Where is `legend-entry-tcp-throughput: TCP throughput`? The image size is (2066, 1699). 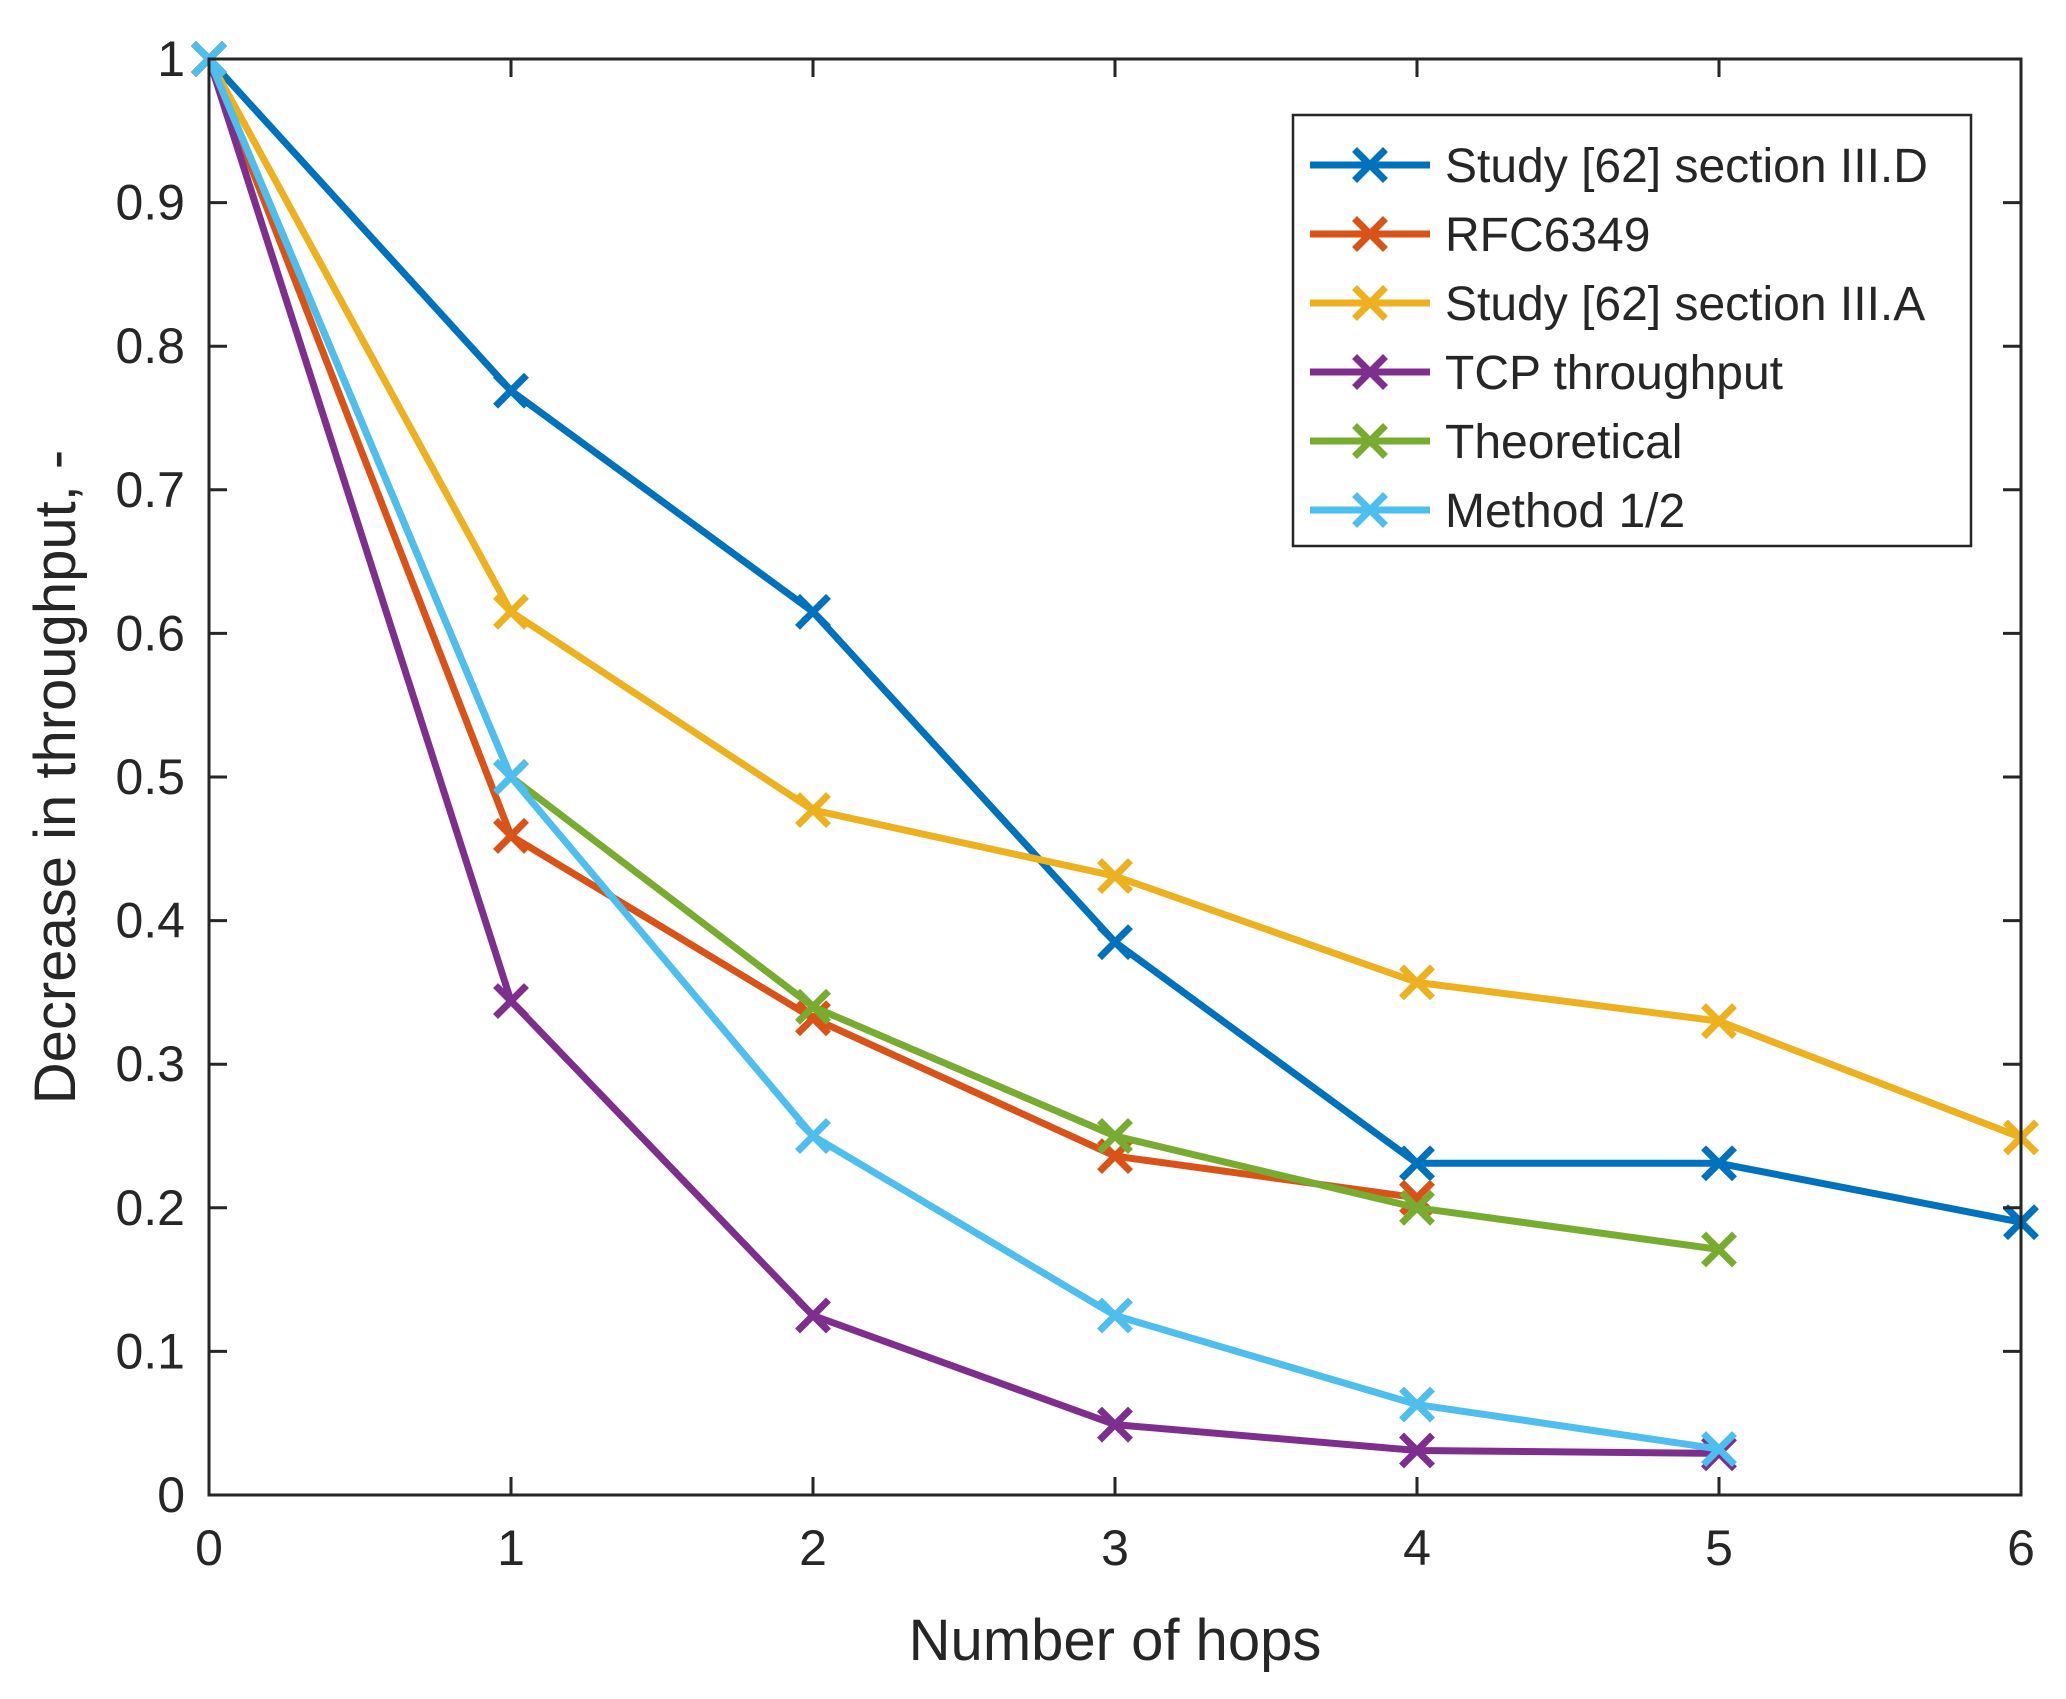
legend-entry-tcp-throughput: TCP throughput is located at coordinates (1546, 373).